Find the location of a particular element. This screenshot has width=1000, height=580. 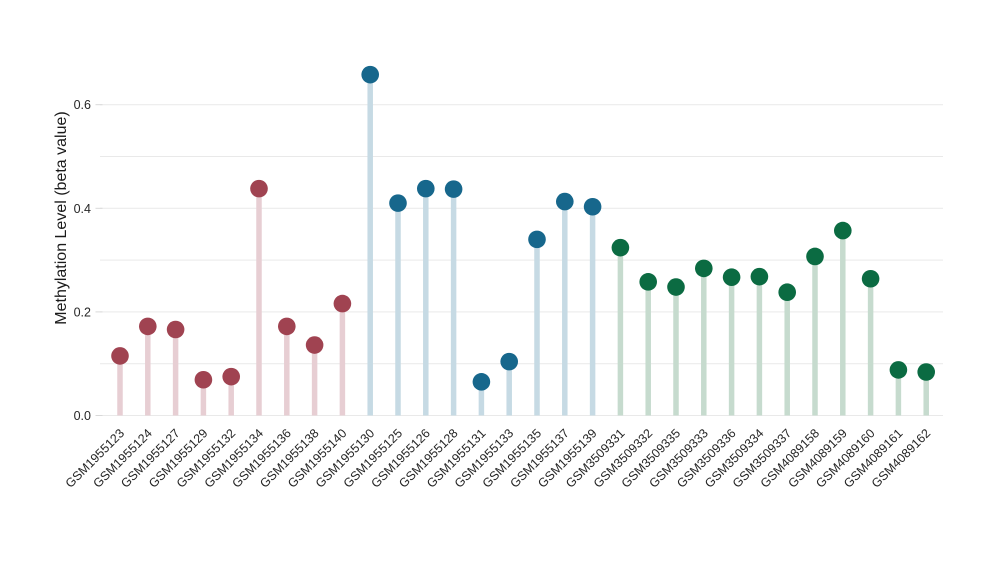

y-tick-label: 0.4 is located at coordinates (82, 209).